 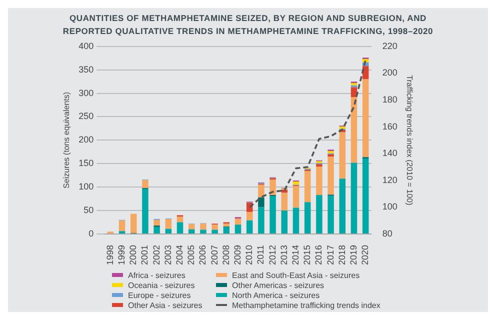 What do you see at coordinates (307, 255) in the screenshot?
I see `x-tick-label: 2015` at bounding box center [307, 255].